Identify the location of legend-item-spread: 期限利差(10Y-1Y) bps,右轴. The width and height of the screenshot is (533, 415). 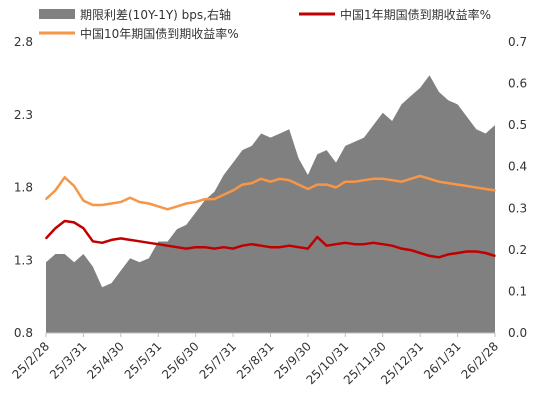
(135, 14).